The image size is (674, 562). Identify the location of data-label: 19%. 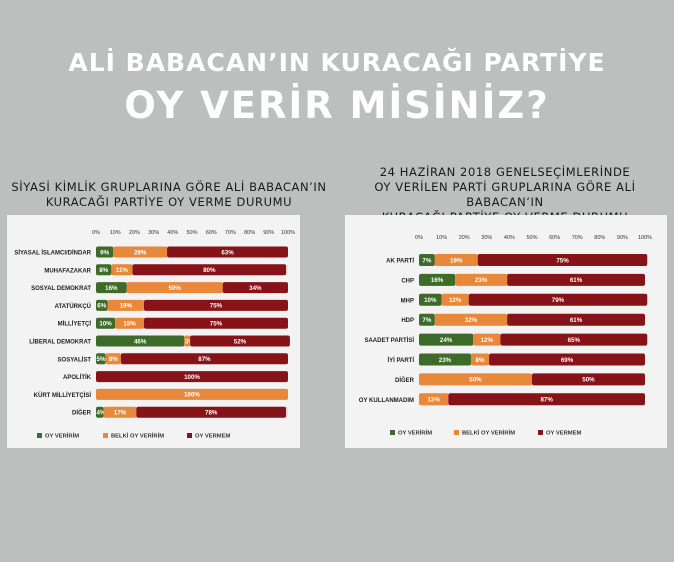
(126, 306).